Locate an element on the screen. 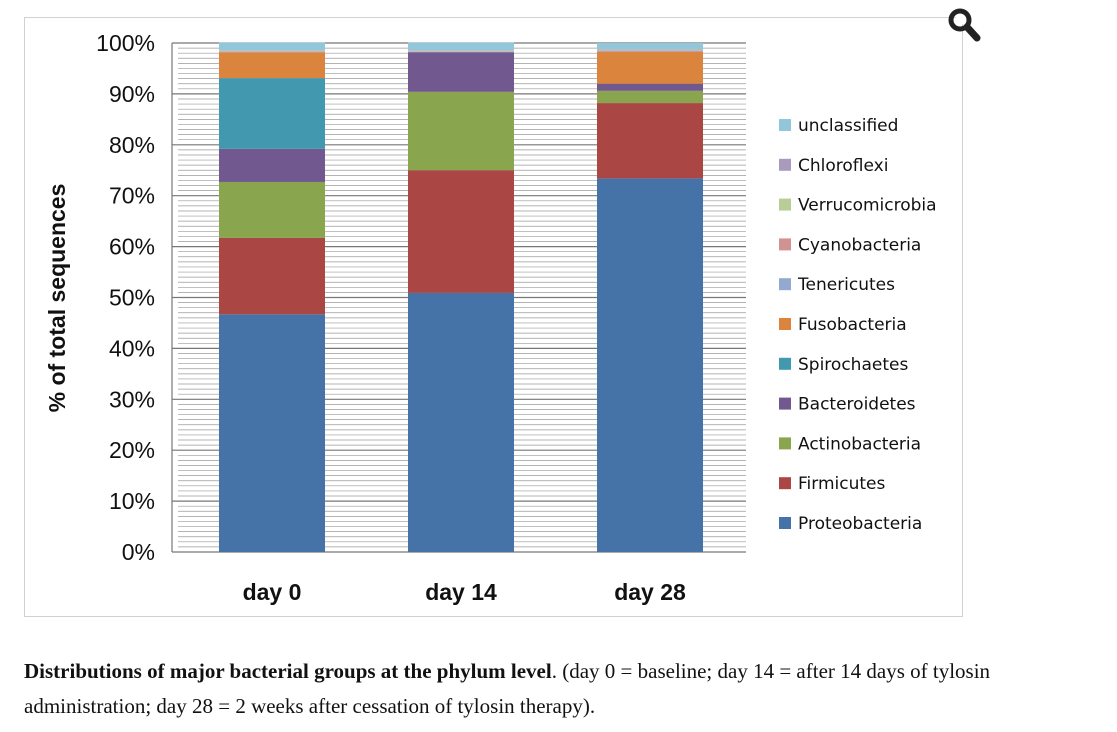 The height and width of the screenshot is (732, 1117). y-tick-label: 90% is located at coordinates (132, 94).